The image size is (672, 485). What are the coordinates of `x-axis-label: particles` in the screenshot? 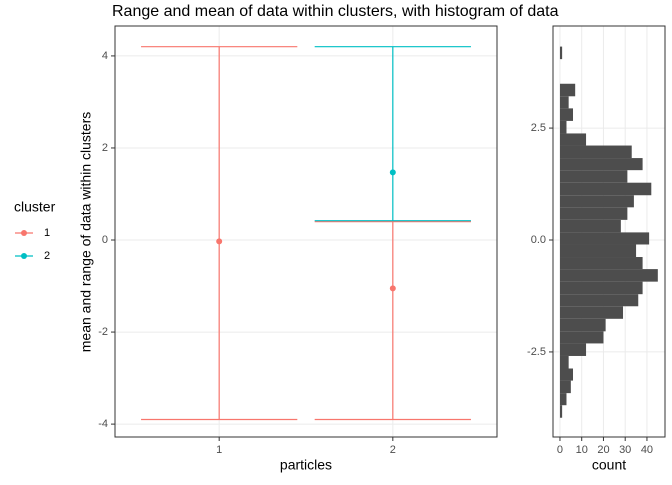 It's located at (306, 465).